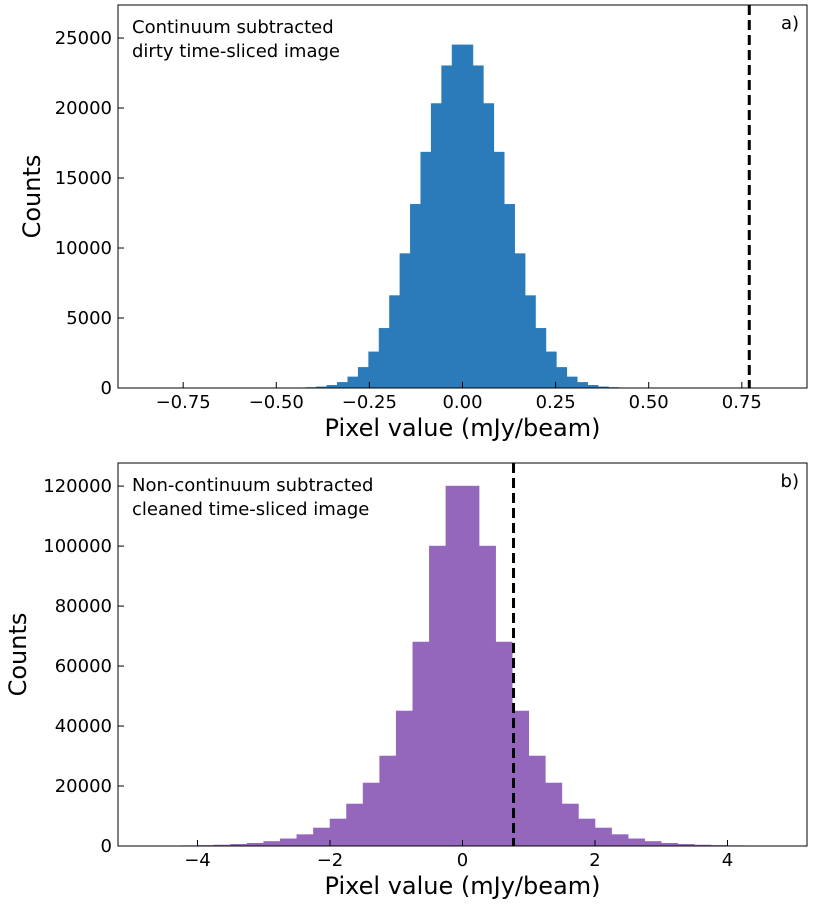  What do you see at coordinates (250, 509) in the screenshot?
I see `annotation-line: cleaned time-sliced image` at bounding box center [250, 509].